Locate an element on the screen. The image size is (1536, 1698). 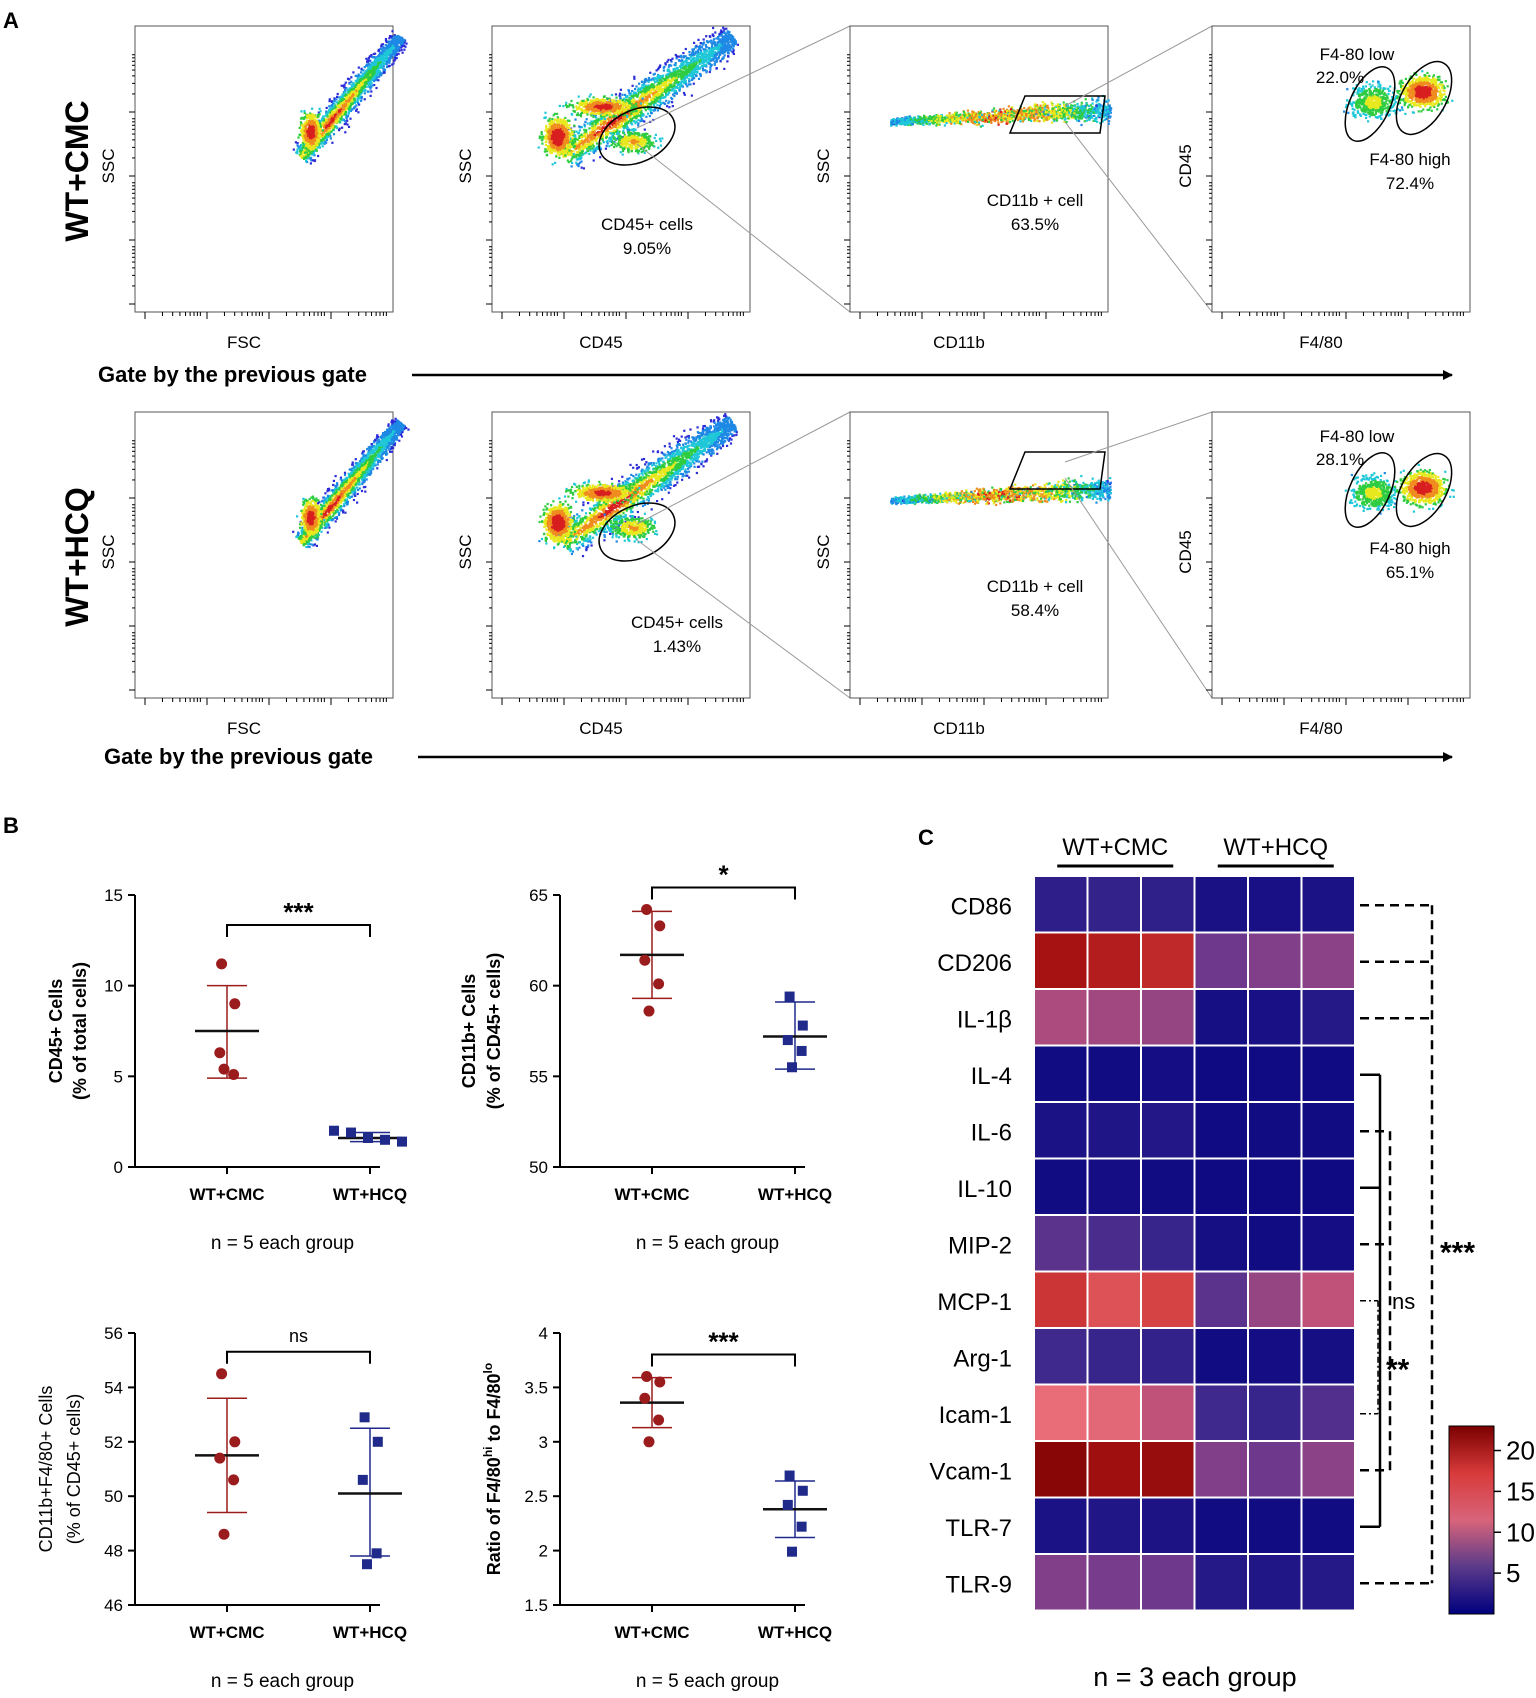
group-label: WT+CMC is located at coordinates (77, 170).